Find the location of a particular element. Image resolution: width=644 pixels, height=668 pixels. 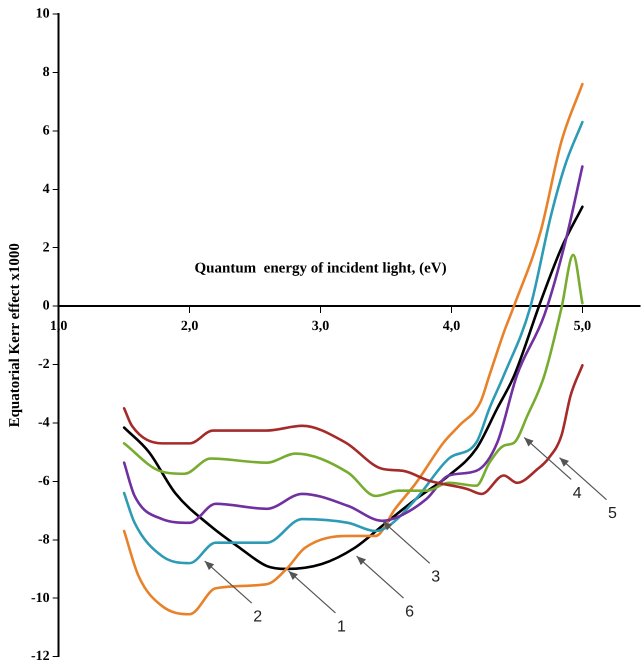

x-axis-title: Quantum energy of incident light, (eV) is located at coordinates (320, 268).